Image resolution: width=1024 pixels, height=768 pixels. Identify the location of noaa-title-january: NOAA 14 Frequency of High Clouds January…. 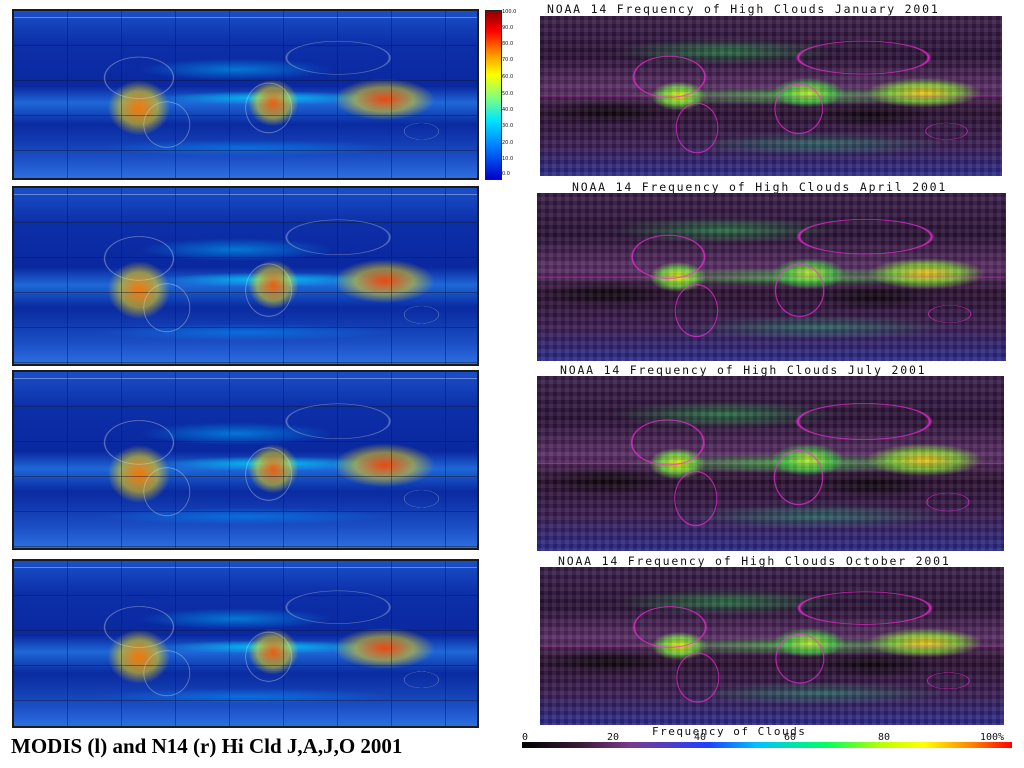
(743, 9).